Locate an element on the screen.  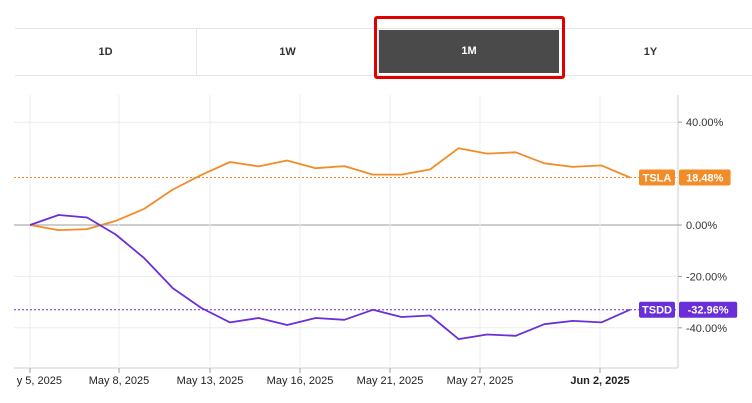
y-axis: 40.00% 0.00% -20.00% -40.00% is located at coordinates (702, 226).